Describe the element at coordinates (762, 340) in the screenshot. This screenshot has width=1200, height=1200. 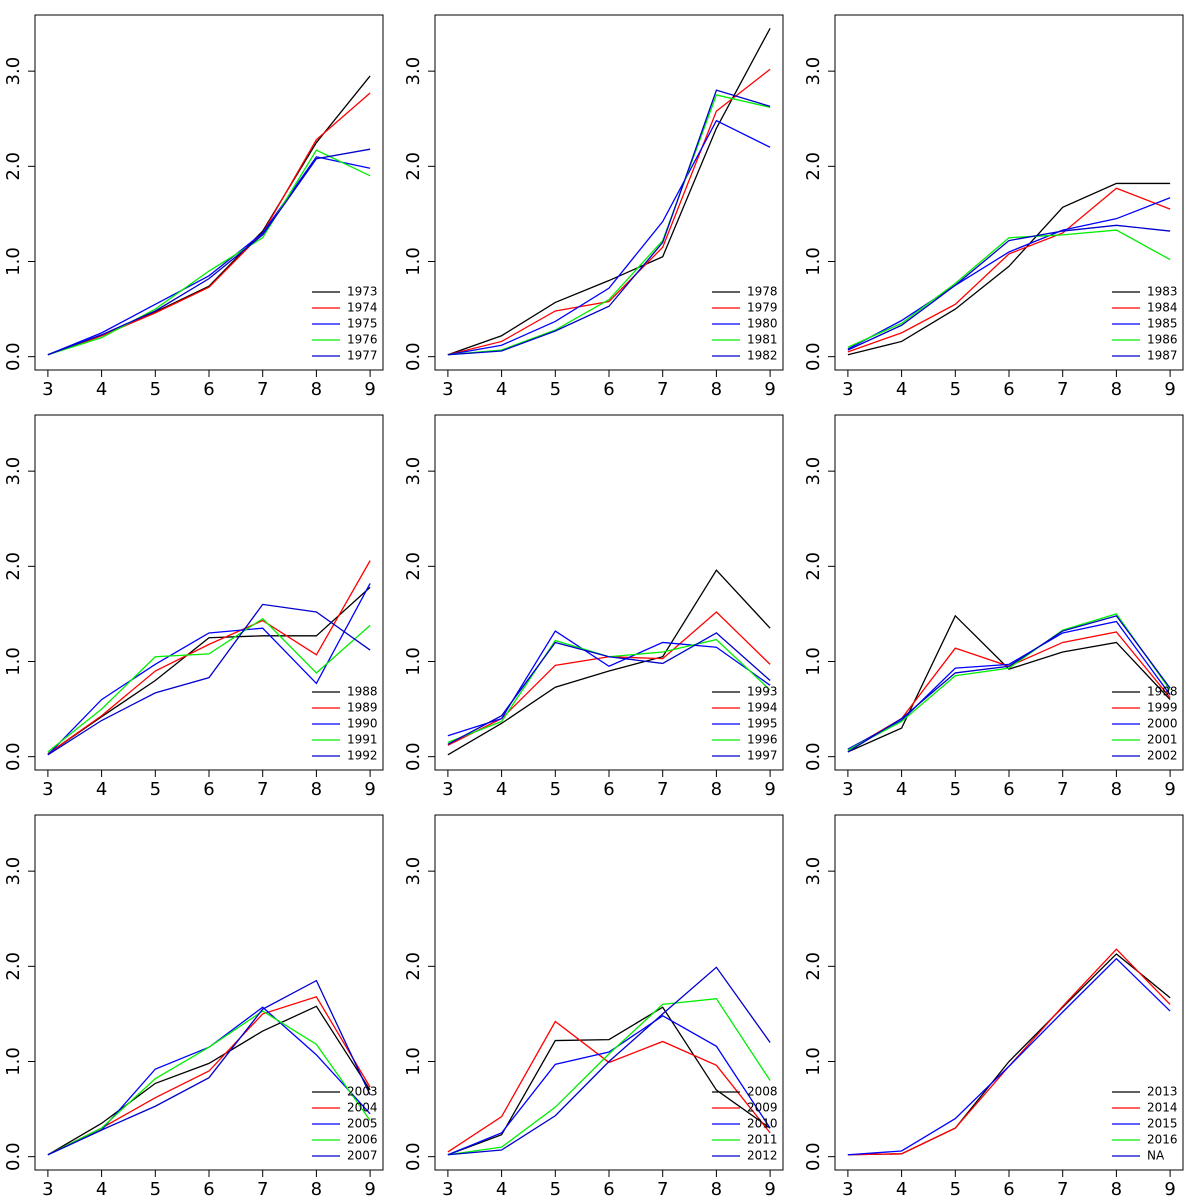
I see `legend-label: 1981` at that location.